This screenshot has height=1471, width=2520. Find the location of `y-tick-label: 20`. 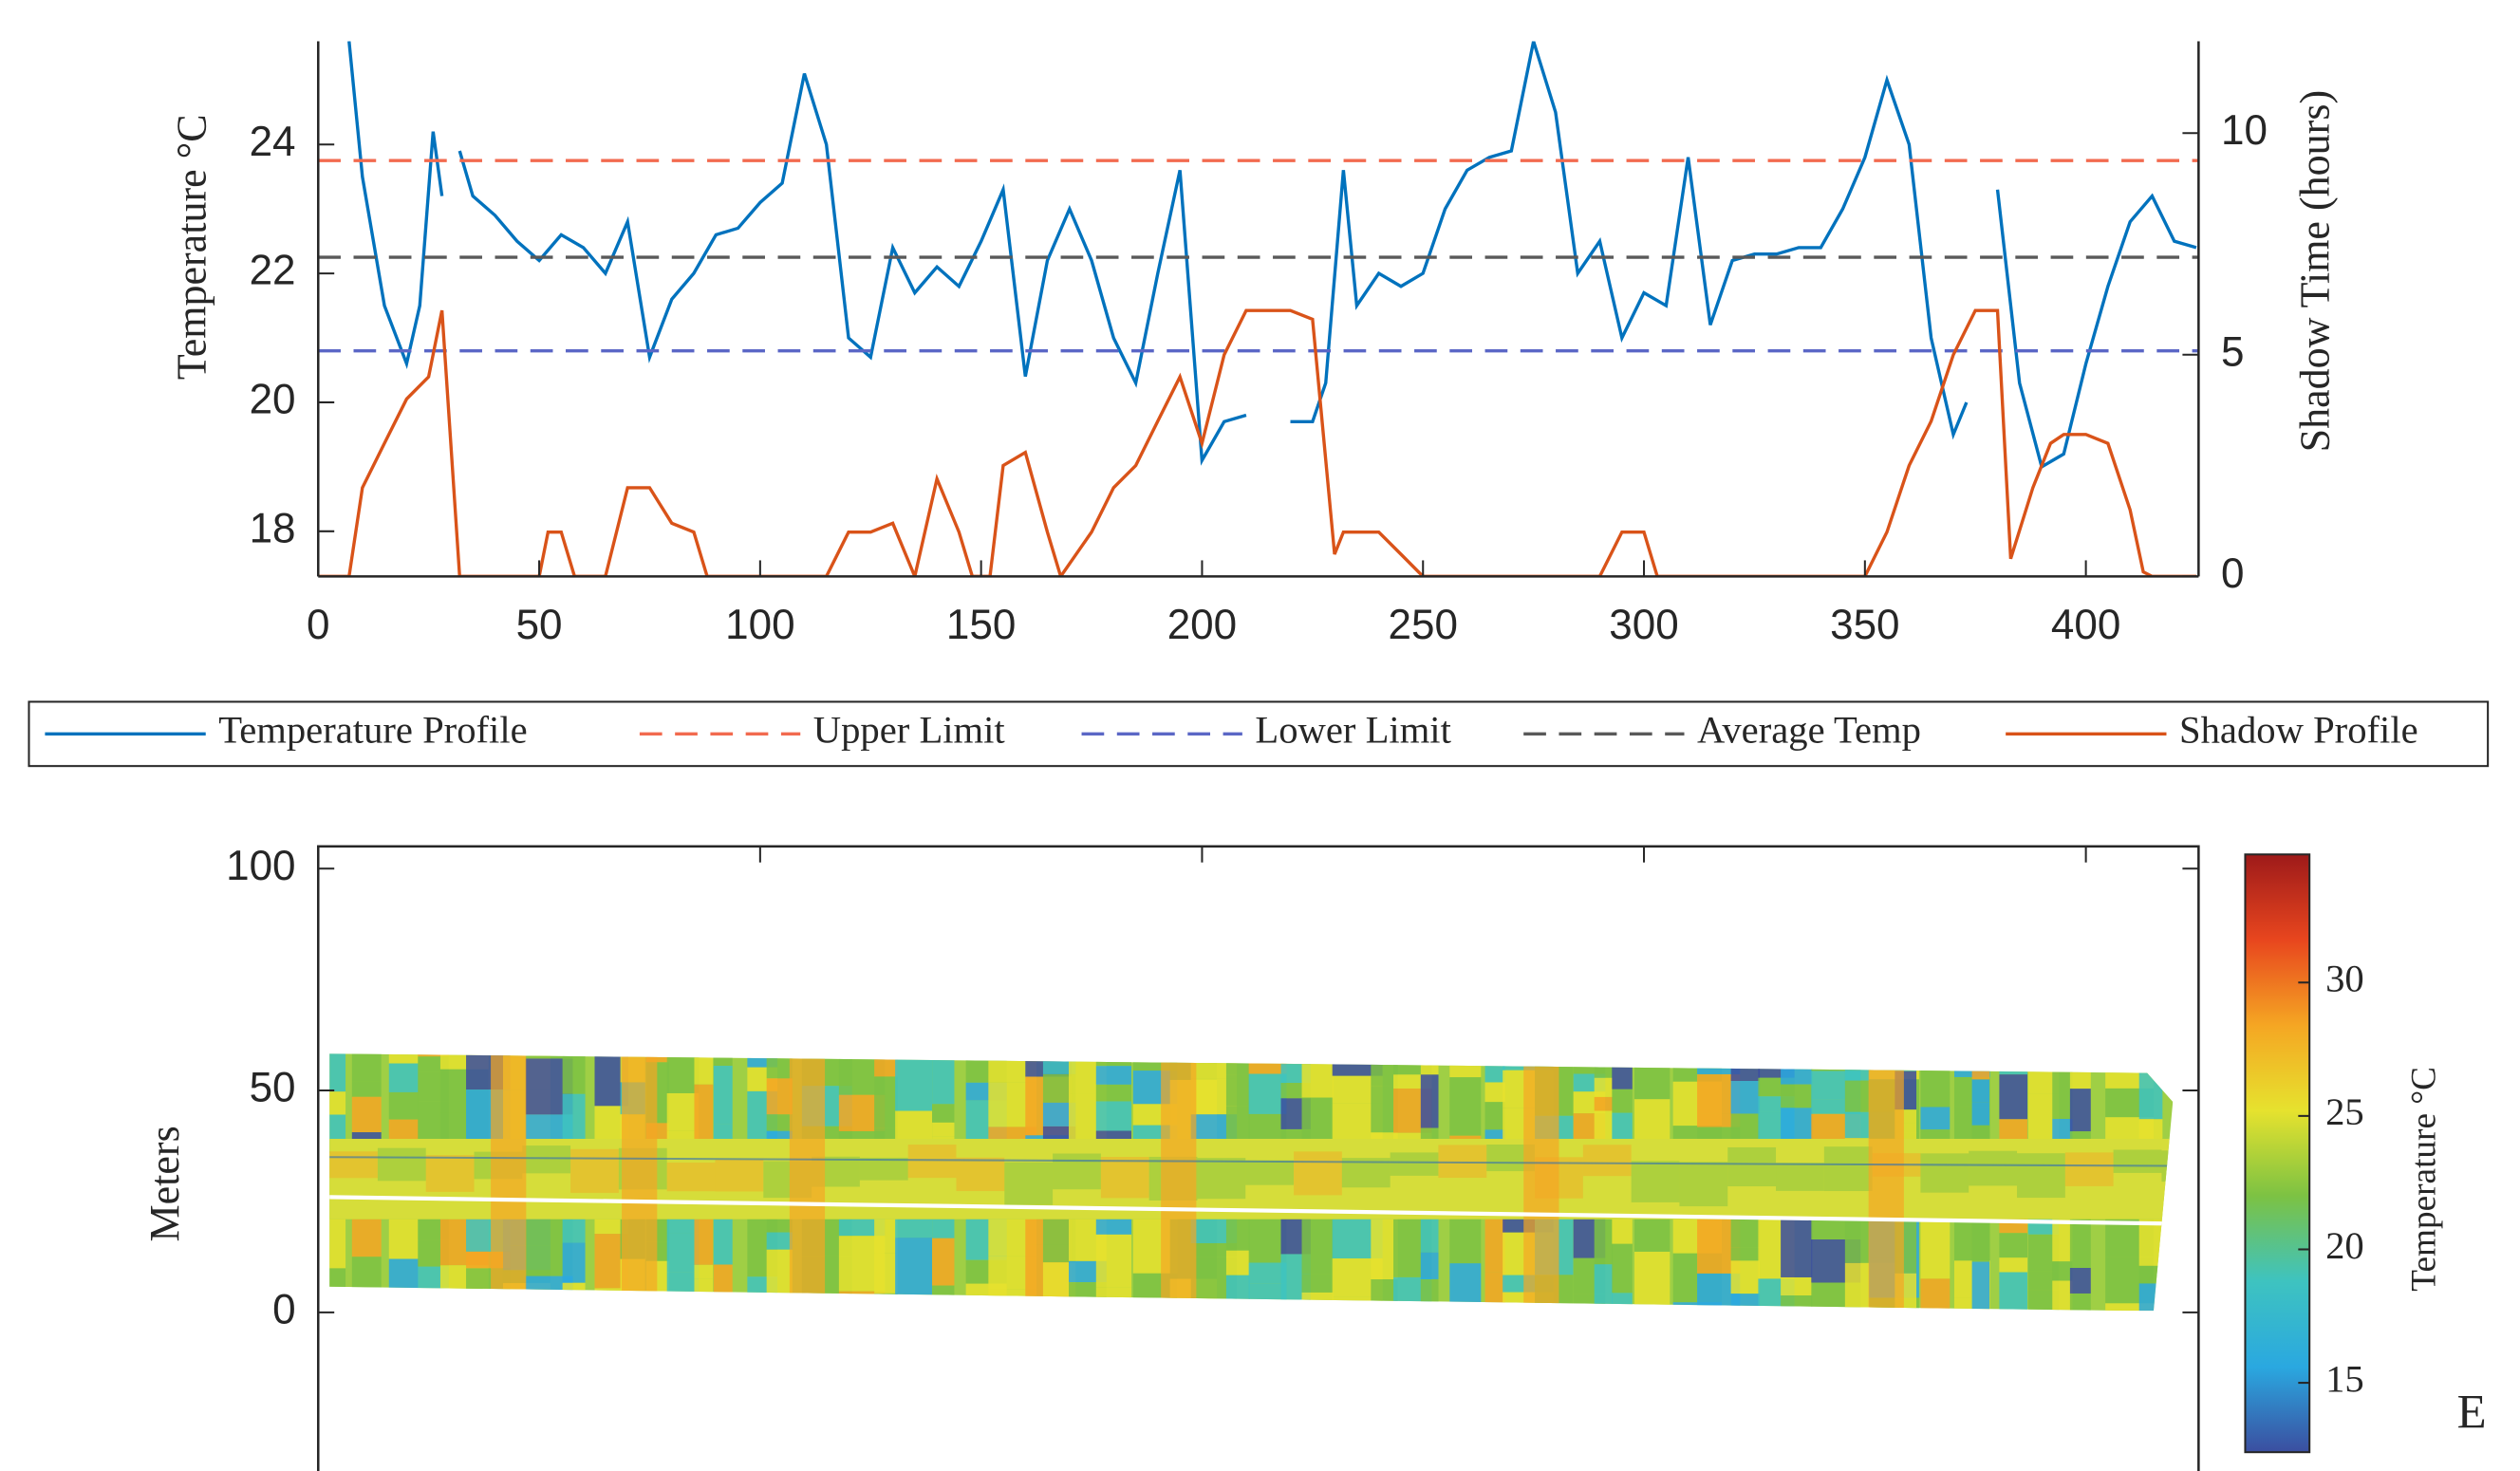

y-tick-label: 20 is located at coordinates (273, 400).